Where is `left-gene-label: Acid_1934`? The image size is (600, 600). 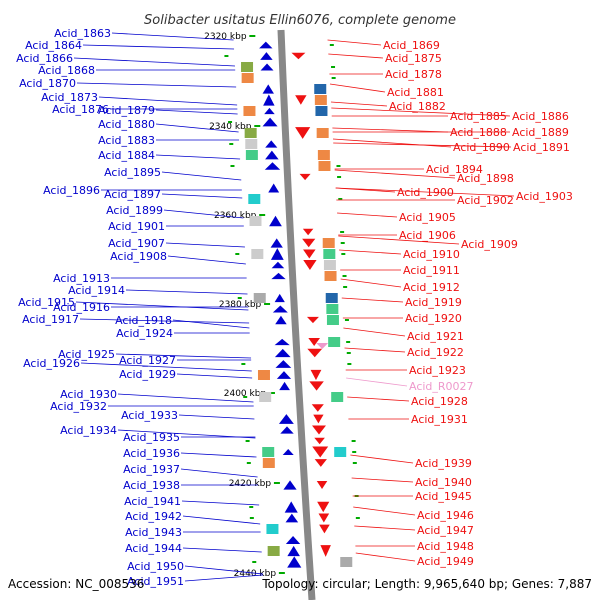 left-gene-label: Acid_1934 is located at coordinates (88, 430).